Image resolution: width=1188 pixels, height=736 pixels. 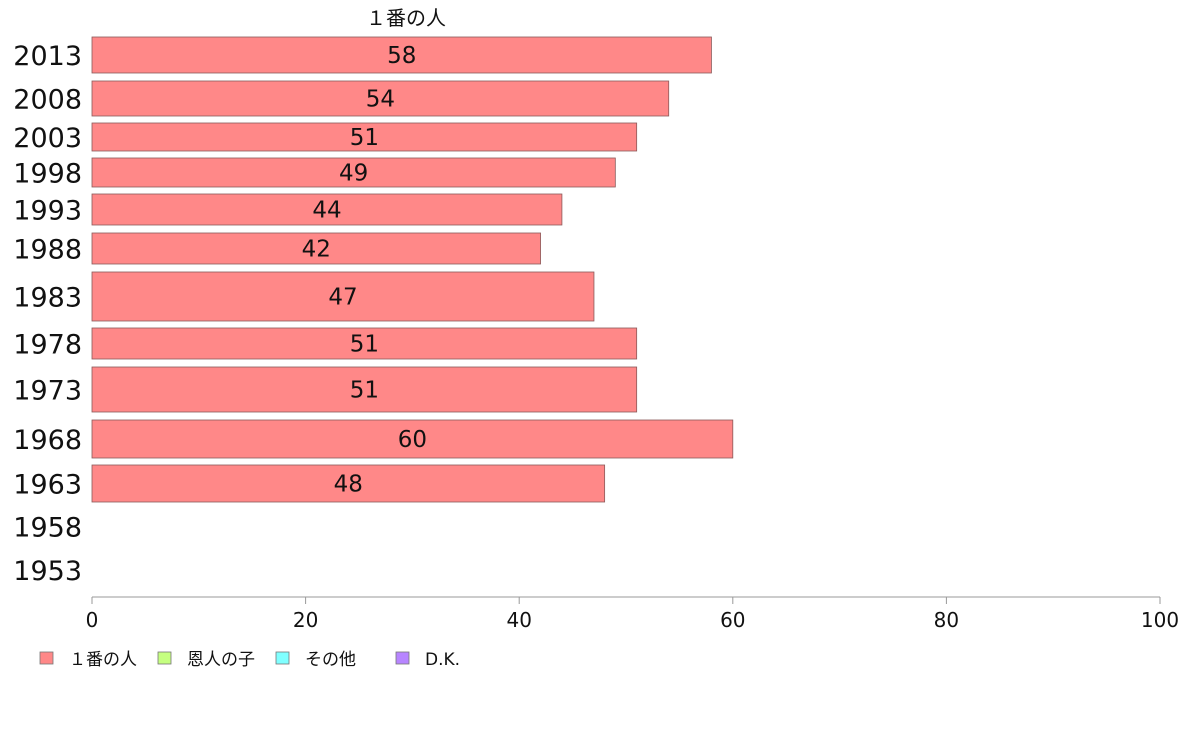 I want to click on x-tick-label: 80, so click(x=946, y=620).